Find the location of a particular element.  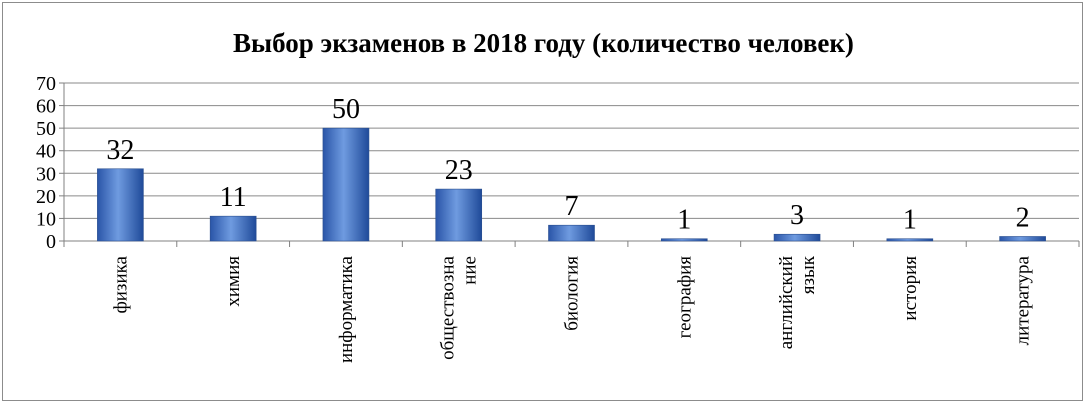

x-tick-label: литература is located at coordinates (1023, 300).